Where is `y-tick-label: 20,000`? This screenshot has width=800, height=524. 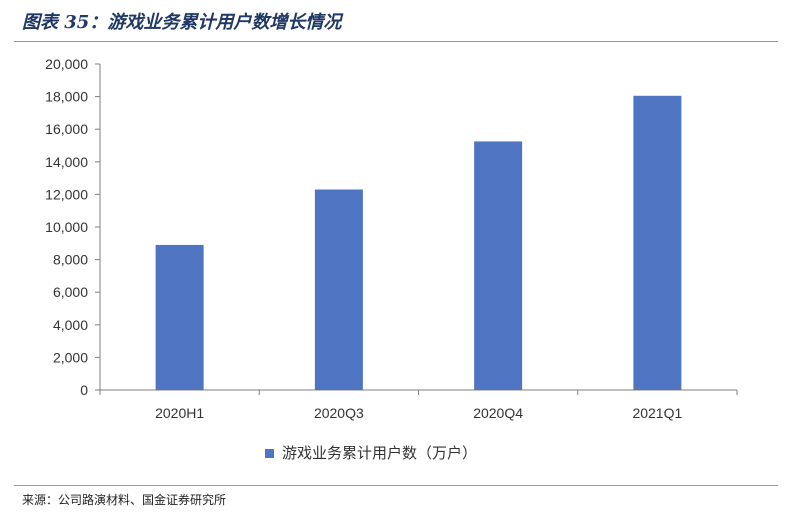
y-tick-label: 20,000 is located at coordinates (66, 64).